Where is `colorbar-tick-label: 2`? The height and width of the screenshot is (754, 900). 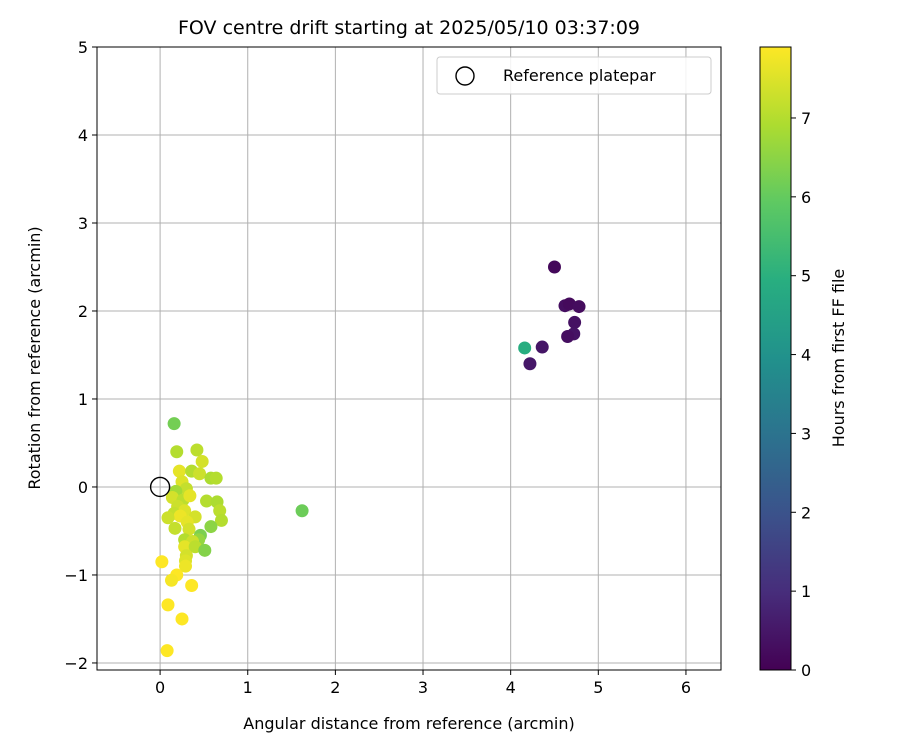
colorbar-tick-label: 2 is located at coordinates (806, 512).